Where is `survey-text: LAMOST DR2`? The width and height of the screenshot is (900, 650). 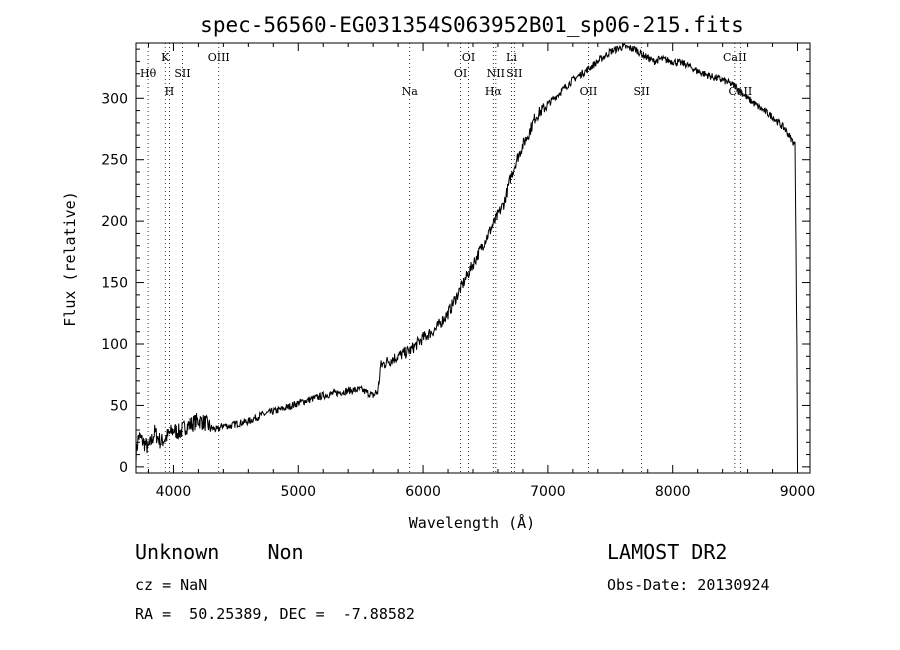 survey-text: LAMOST DR2 is located at coordinates (667, 552).